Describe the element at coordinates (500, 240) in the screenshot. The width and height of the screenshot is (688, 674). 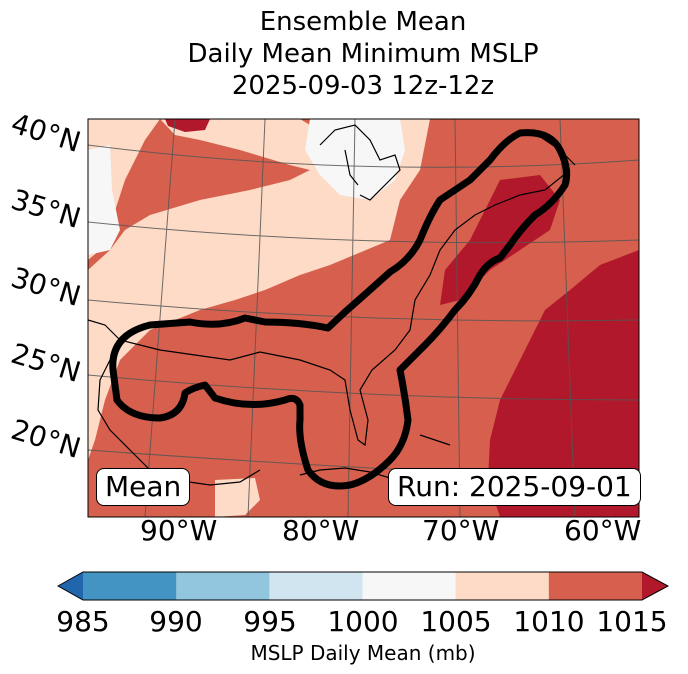
I see `field-1015-coast` at that location.